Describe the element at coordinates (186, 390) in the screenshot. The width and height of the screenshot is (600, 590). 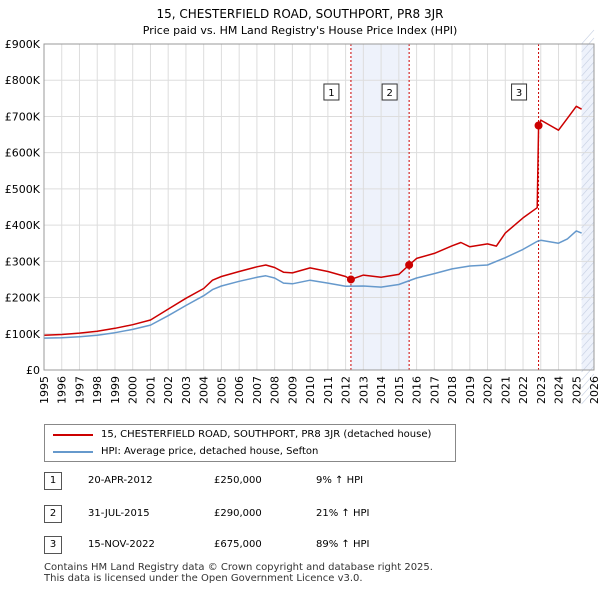
I see `x-tick-label: 2003` at that location.